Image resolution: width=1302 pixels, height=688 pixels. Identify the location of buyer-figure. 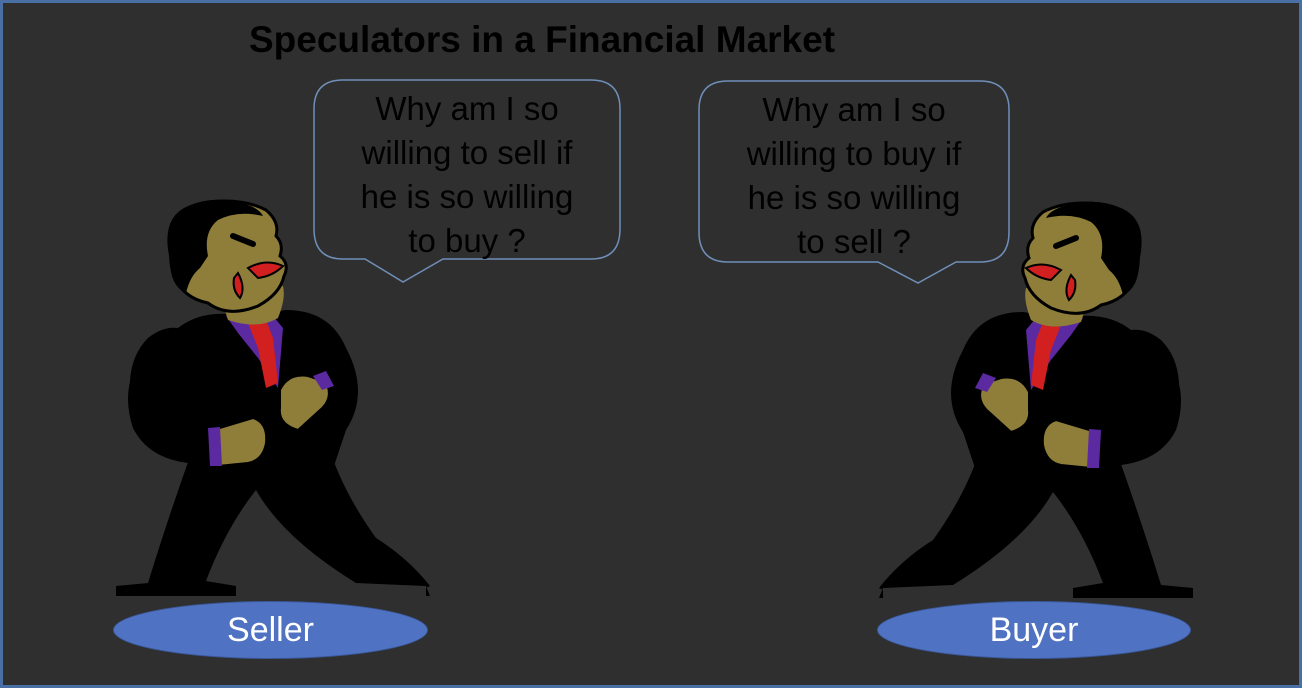
(1036, 400).